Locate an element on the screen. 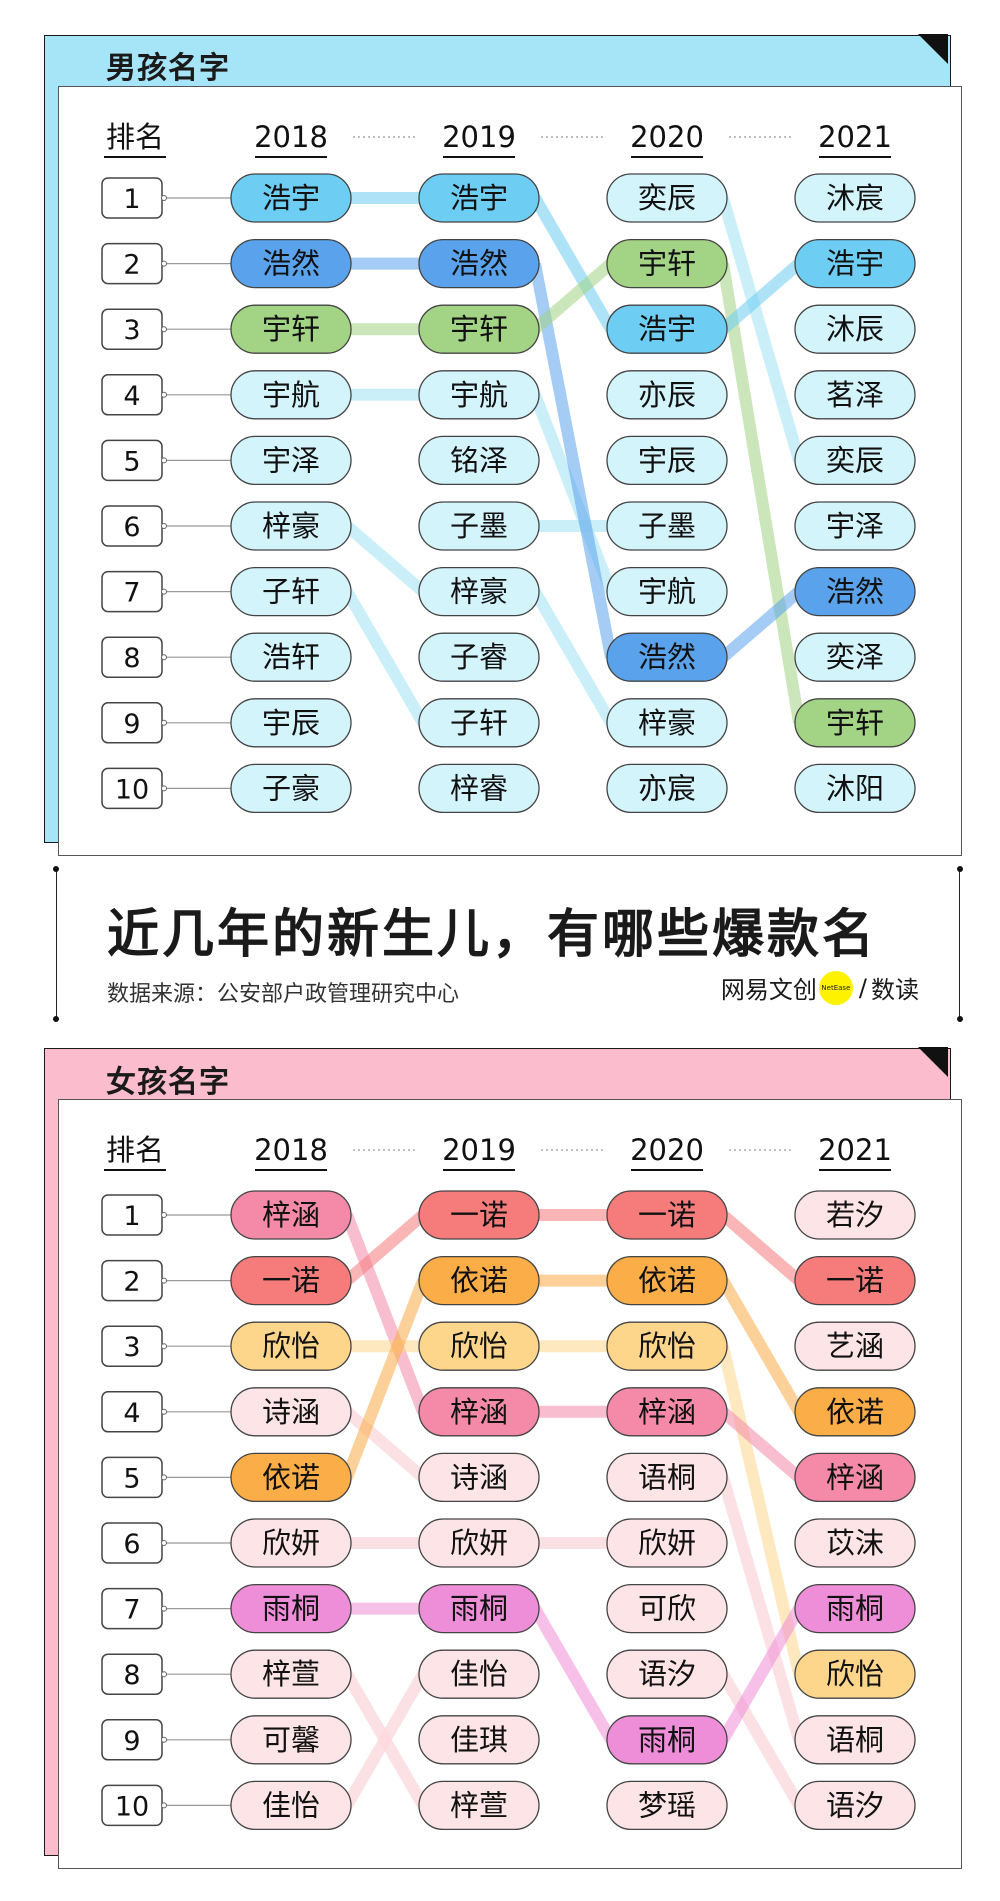 This screenshot has height=1901, width=1000. name-label: 宇辰 is located at coordinates (291, 723).